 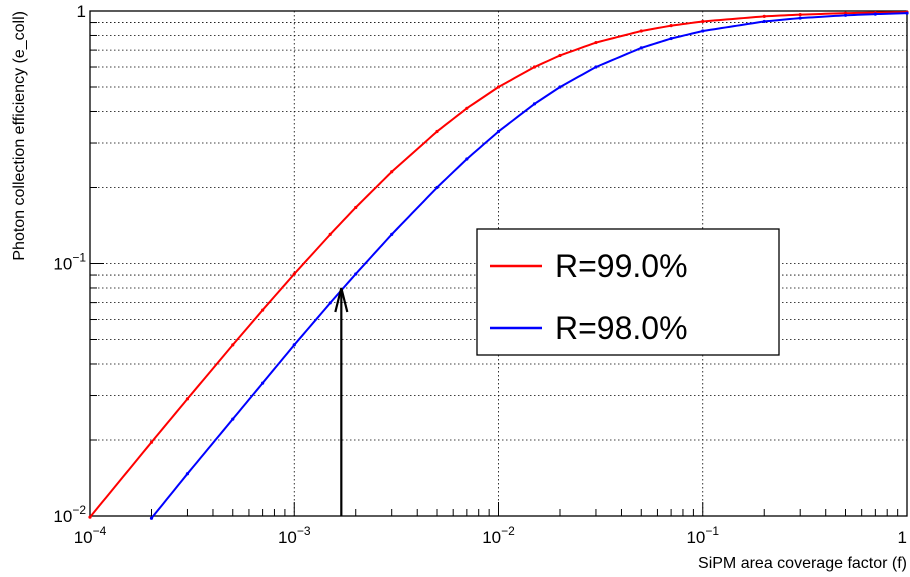 I want to click on x-axis-label: SiPM area coverage factor (f), so click(x=802, y=563).